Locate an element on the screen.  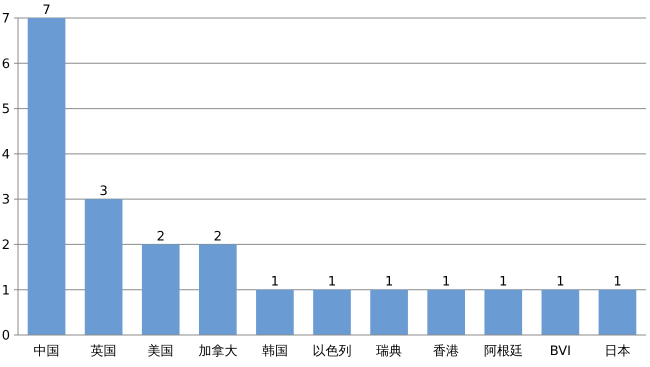
x-tick-label: BVI is located at coordinates (560, 351).